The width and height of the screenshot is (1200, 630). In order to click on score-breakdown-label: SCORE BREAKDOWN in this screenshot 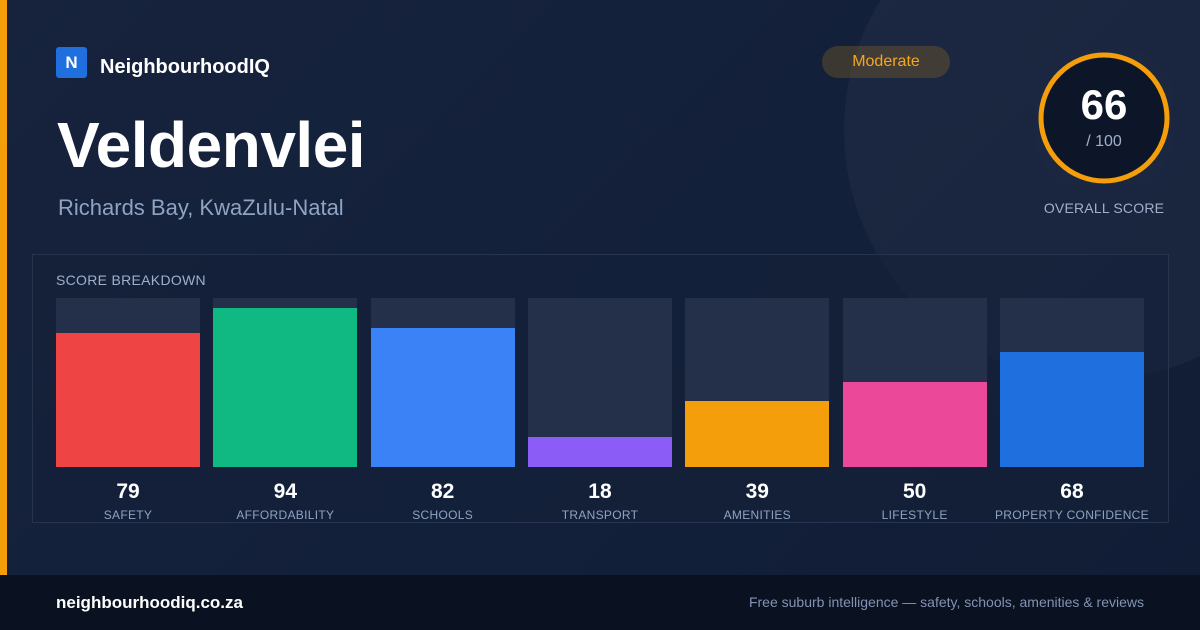, I will do `click(131, 280)`.